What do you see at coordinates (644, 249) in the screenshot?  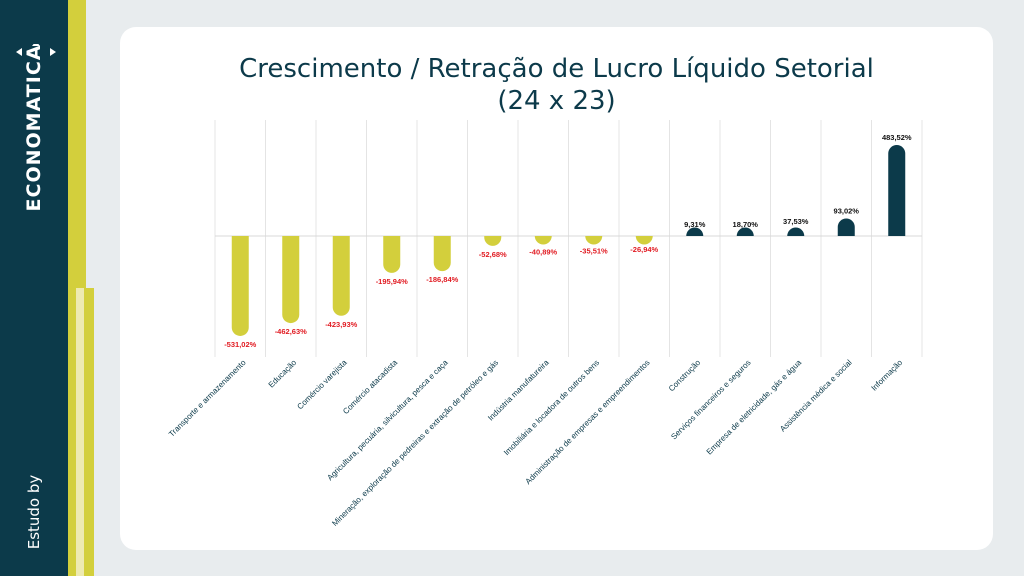 I see `data-label: -26,94%` at bounding box center [644, 249].